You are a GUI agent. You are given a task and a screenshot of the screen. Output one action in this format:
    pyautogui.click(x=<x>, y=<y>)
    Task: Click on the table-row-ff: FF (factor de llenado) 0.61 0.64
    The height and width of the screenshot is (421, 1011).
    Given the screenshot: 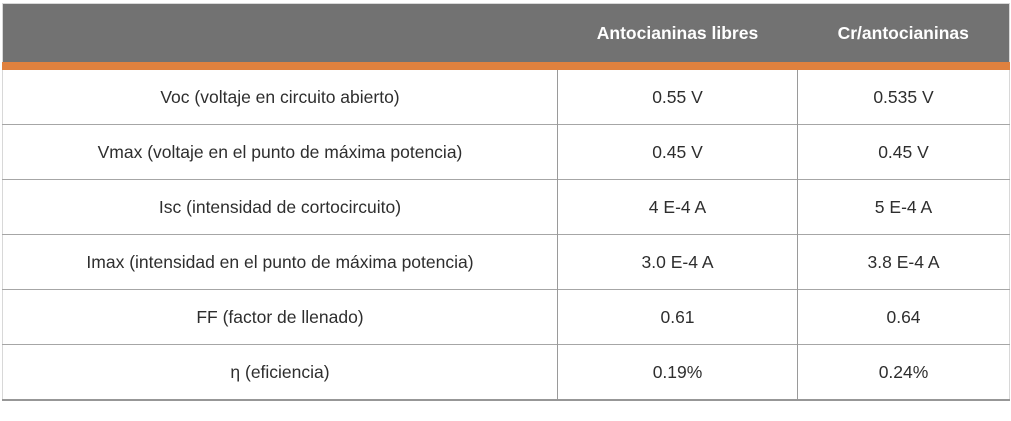 What is the action you would take?
    pyautogui.click(x=506, y=317)
    